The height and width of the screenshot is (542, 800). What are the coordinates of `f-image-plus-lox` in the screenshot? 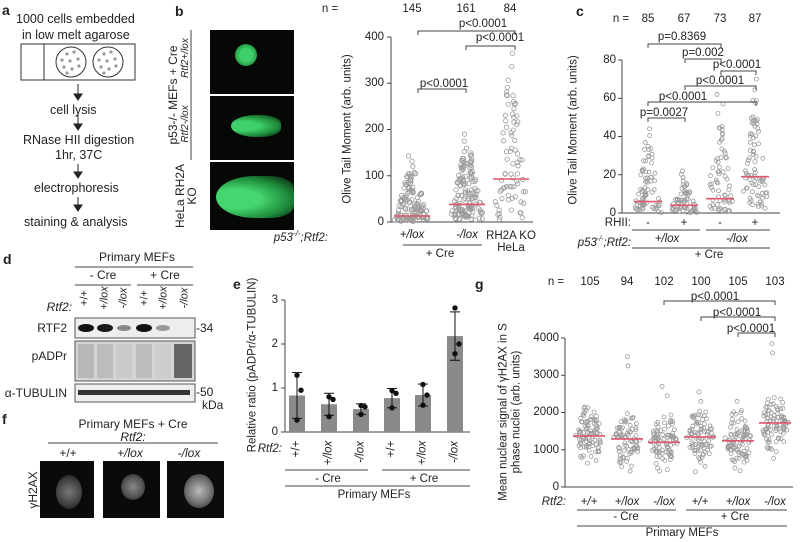 It's located at (131, 489).